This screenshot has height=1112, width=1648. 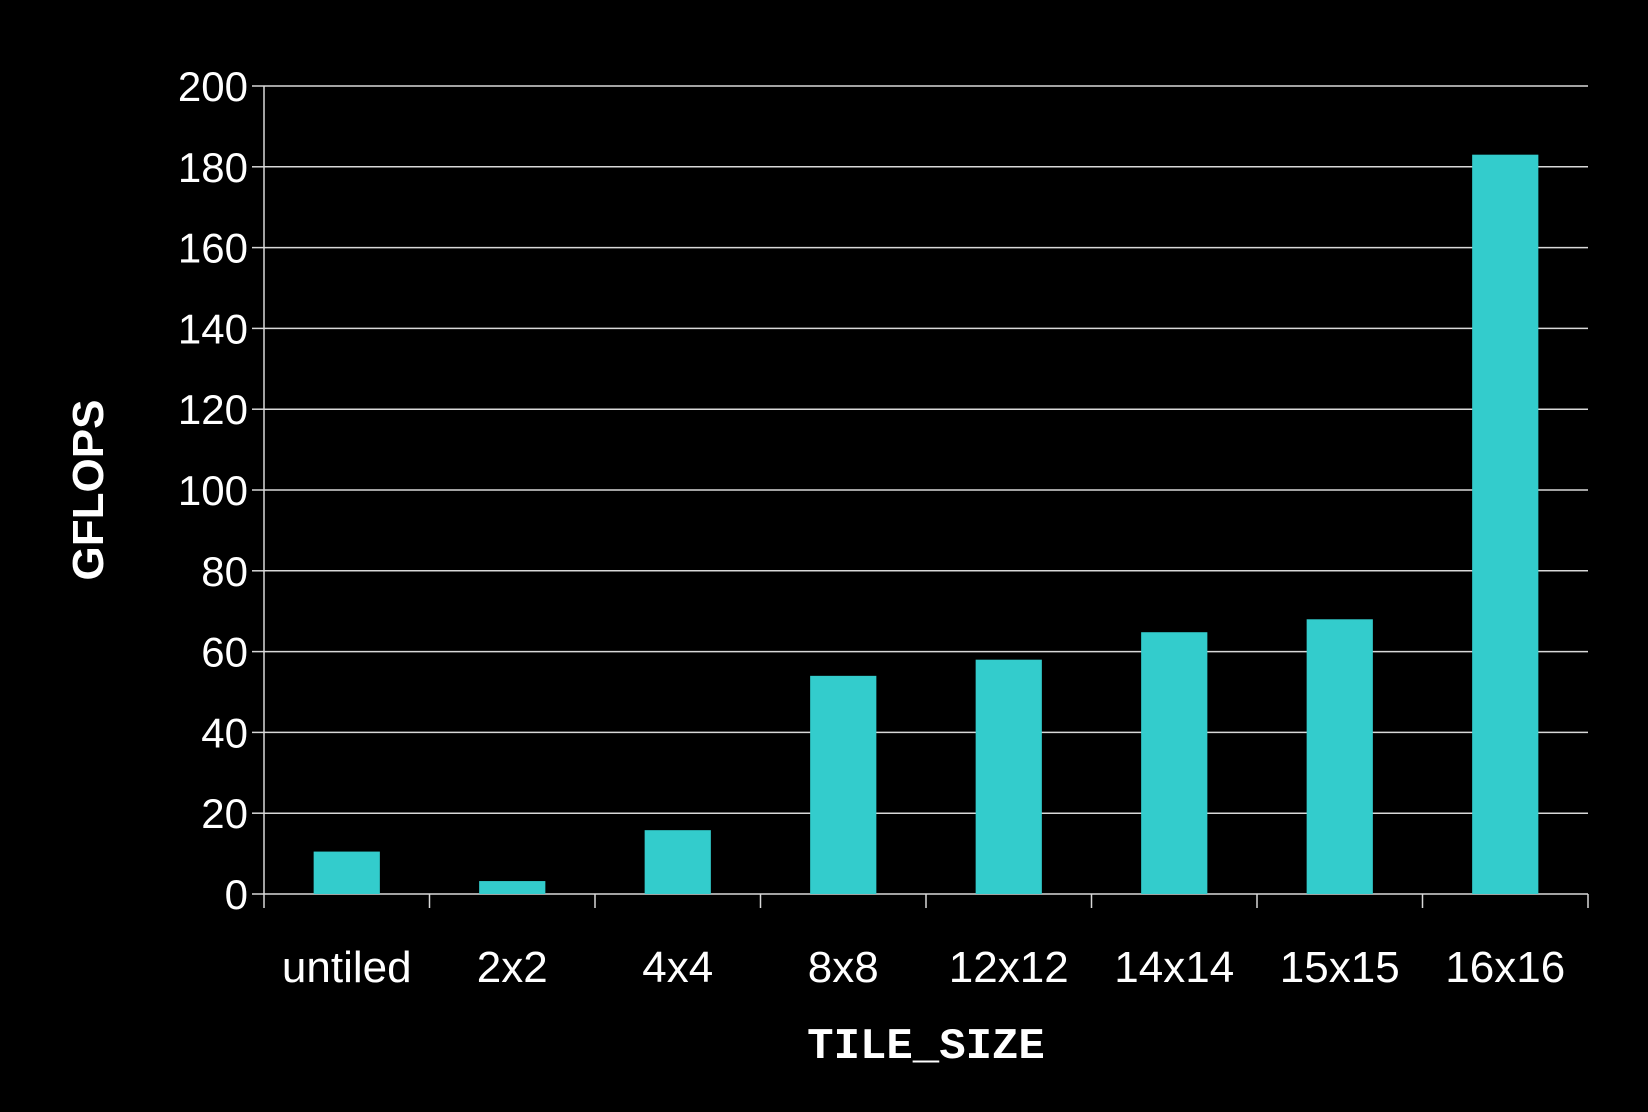 I want to click on y-tick-label: 200, so click(x=213, y=86).